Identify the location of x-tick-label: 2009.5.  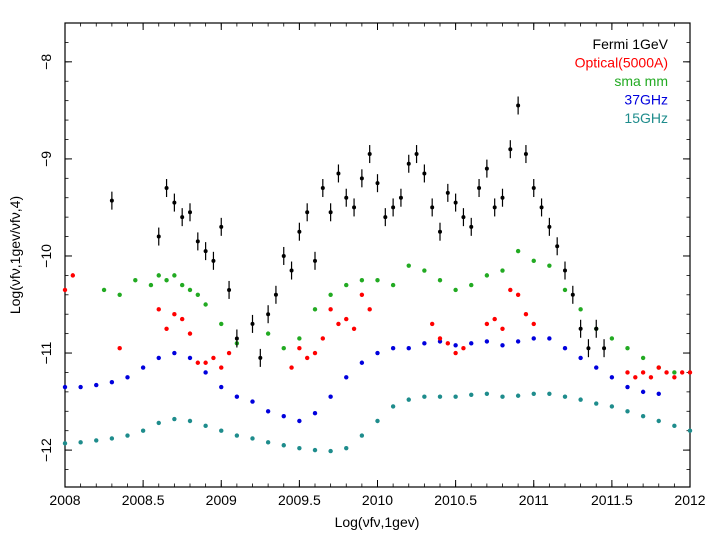
(299, 500).